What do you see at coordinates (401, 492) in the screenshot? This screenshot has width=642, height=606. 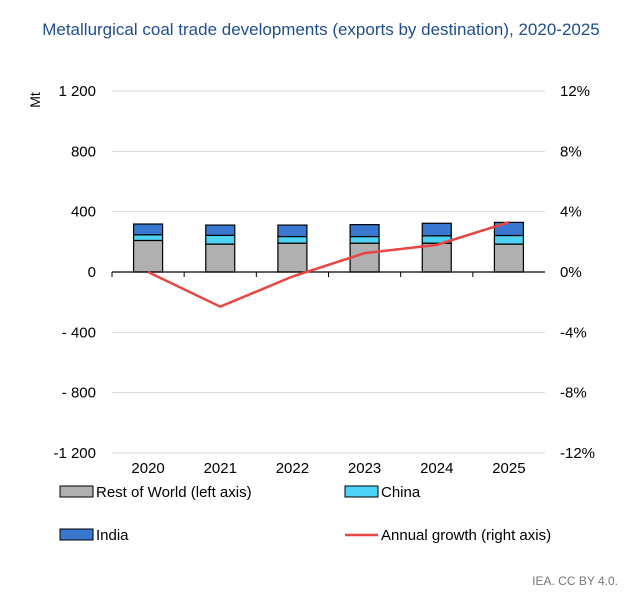 I see `legend-label: China` at bounding box center [401, 492].